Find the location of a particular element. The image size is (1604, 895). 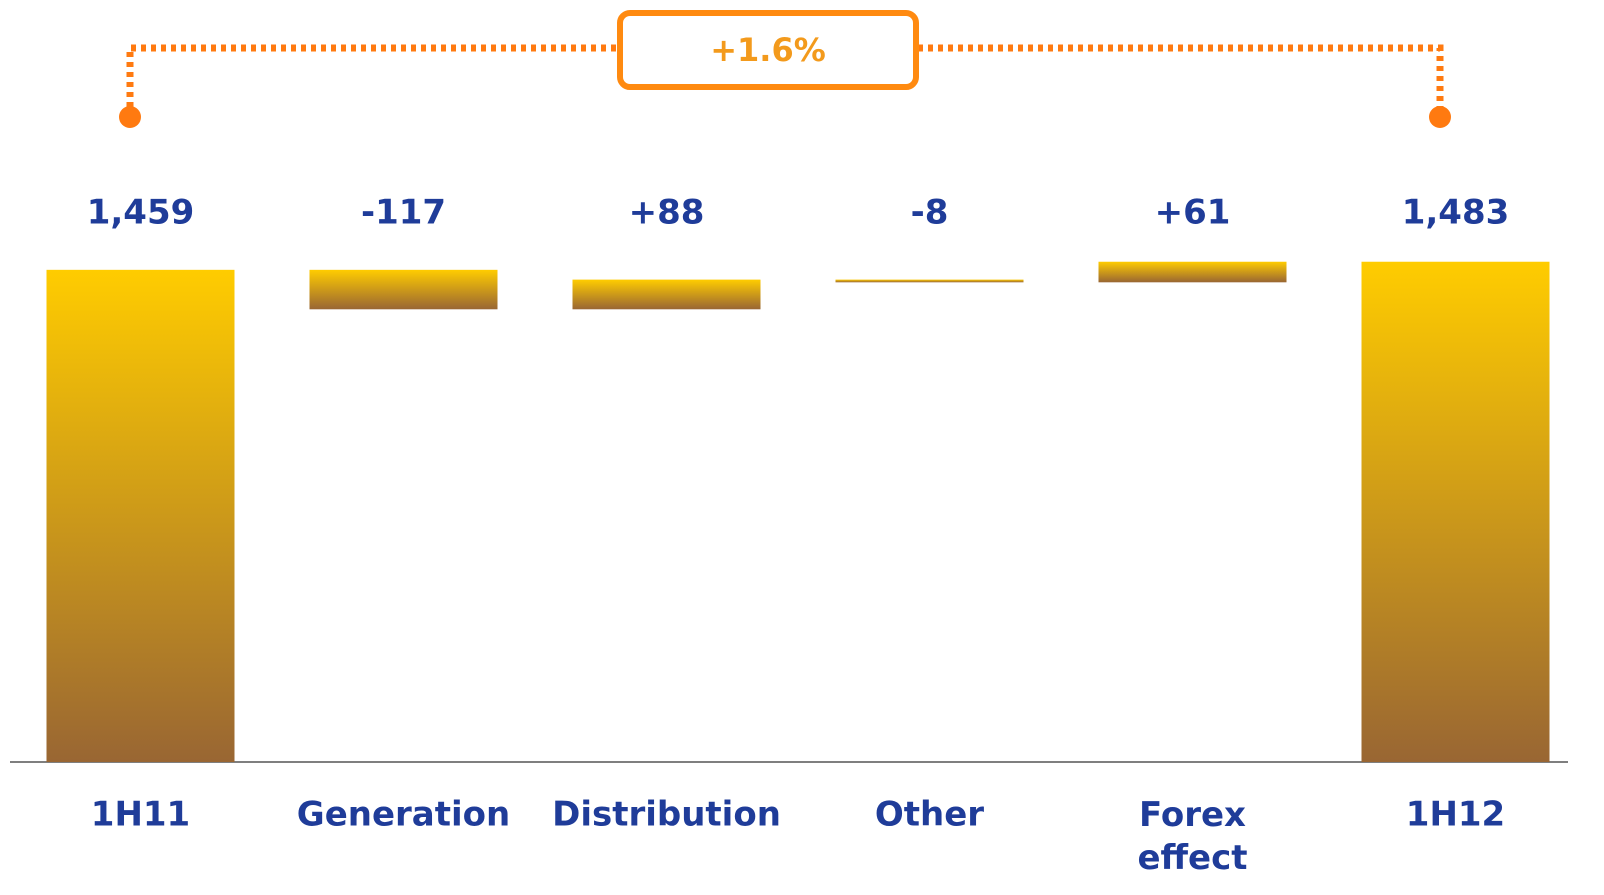

change-bracket is located at coordinates (785, 69).